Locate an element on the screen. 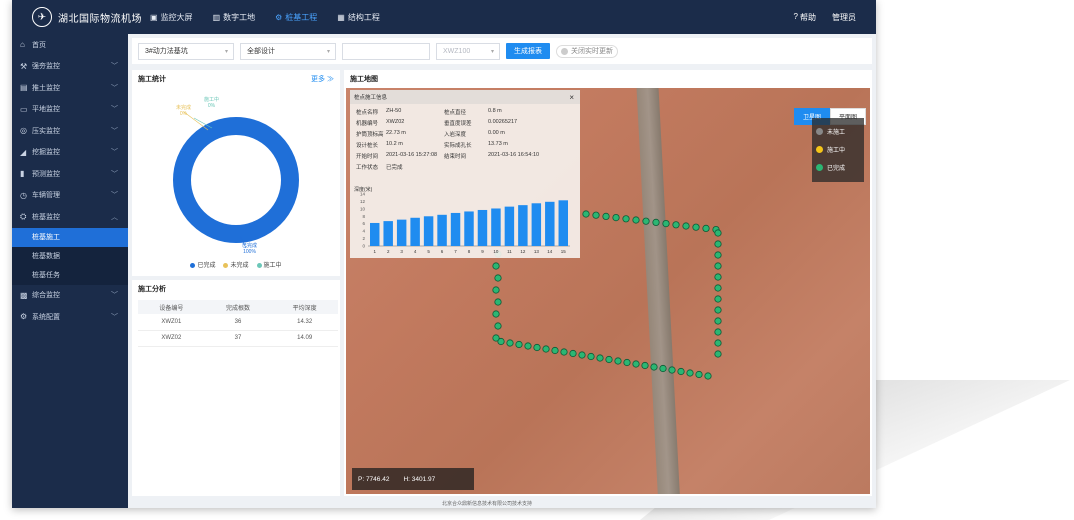  sidebar-item-grader: ▭ 平地监控 ﹀ is located at coordinates (70, 110).